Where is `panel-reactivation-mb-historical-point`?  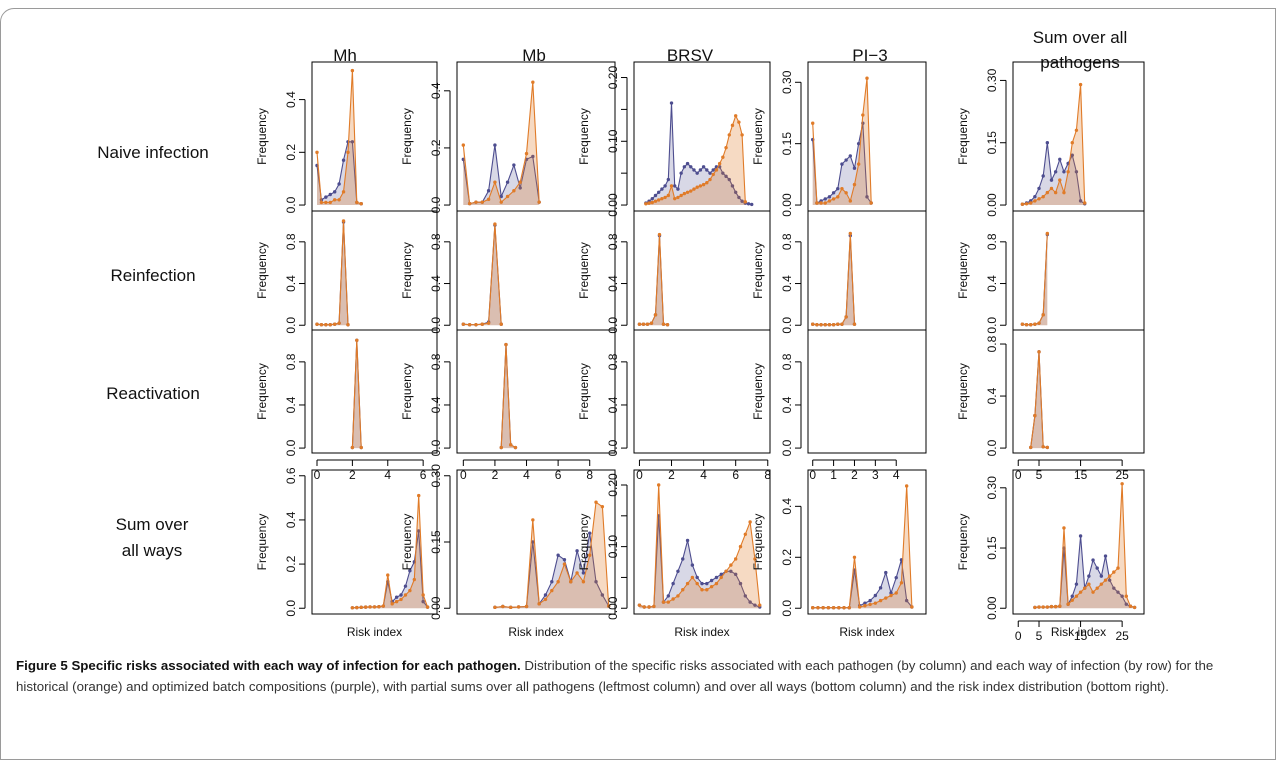 panel-reactivation-mb-historical-point is located at coordinates (515, 447).